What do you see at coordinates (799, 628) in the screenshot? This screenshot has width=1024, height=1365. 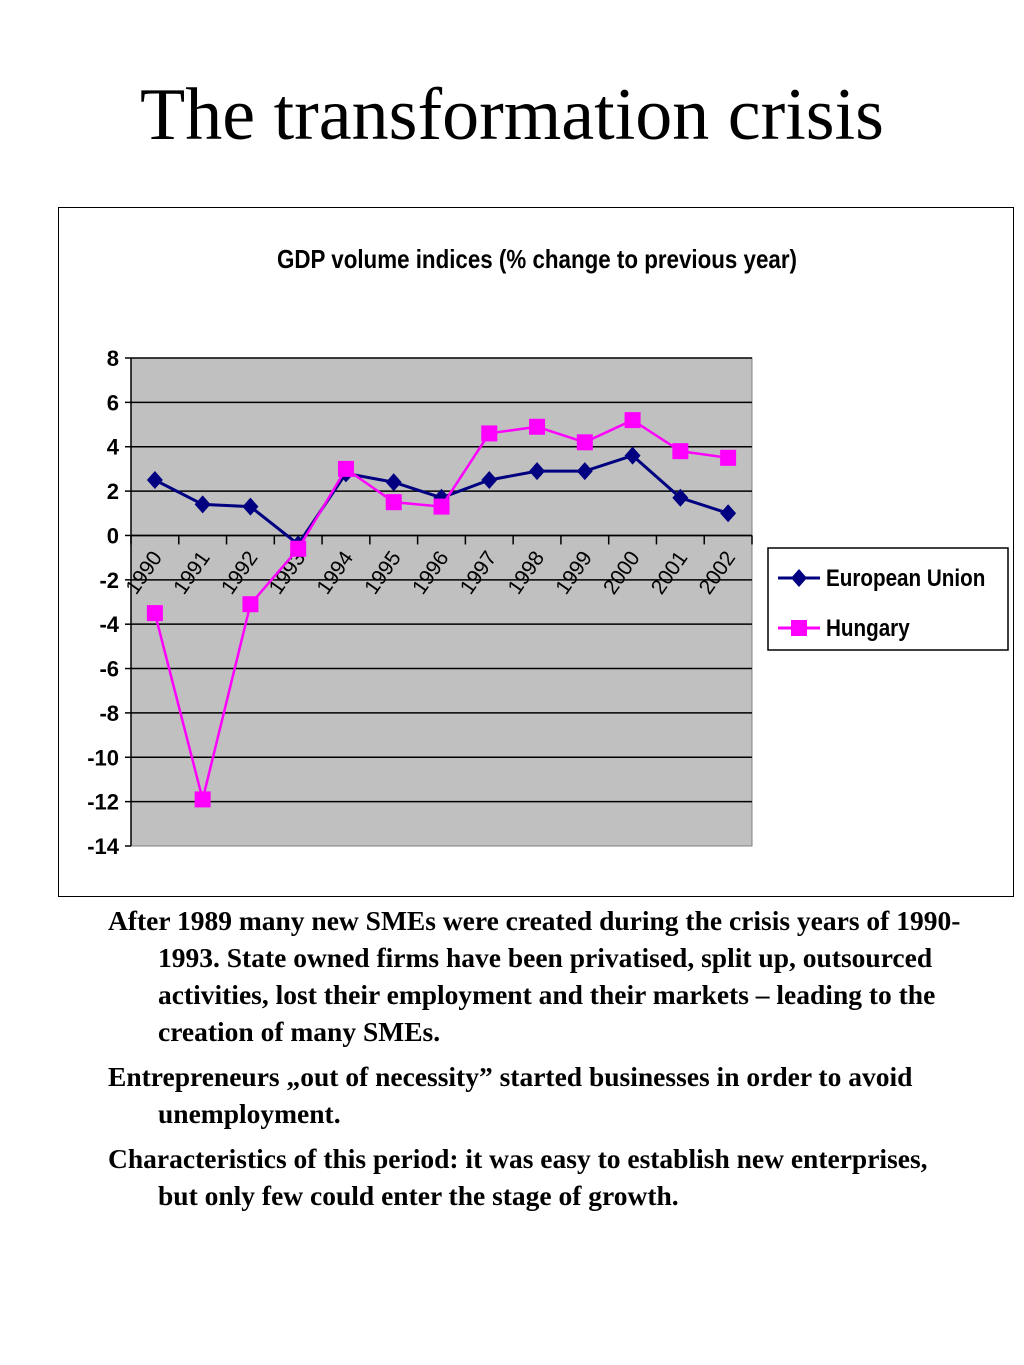 I see `legend-marker-hungary` at bounding box center [799, 628].